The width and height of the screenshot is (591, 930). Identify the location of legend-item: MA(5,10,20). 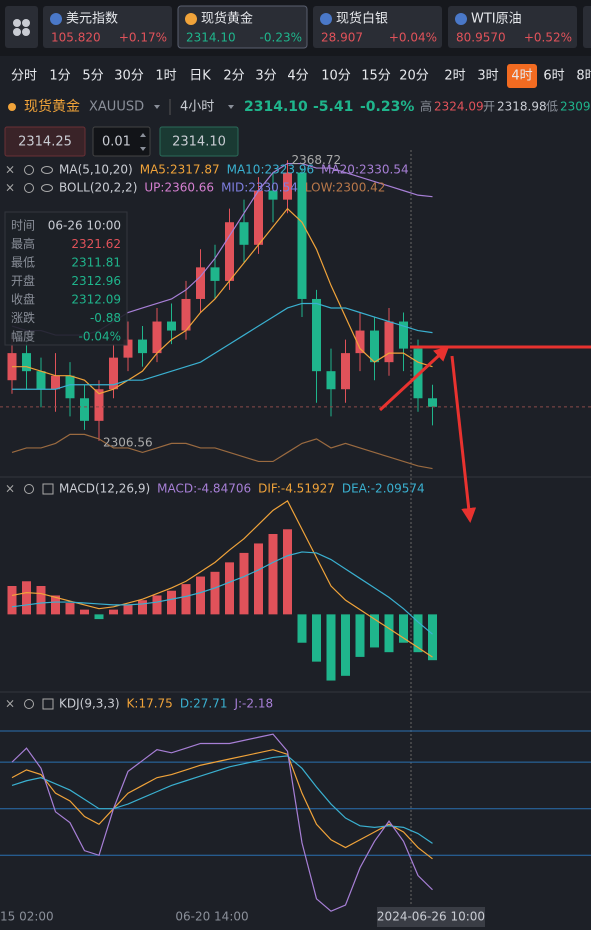
(96, 170).